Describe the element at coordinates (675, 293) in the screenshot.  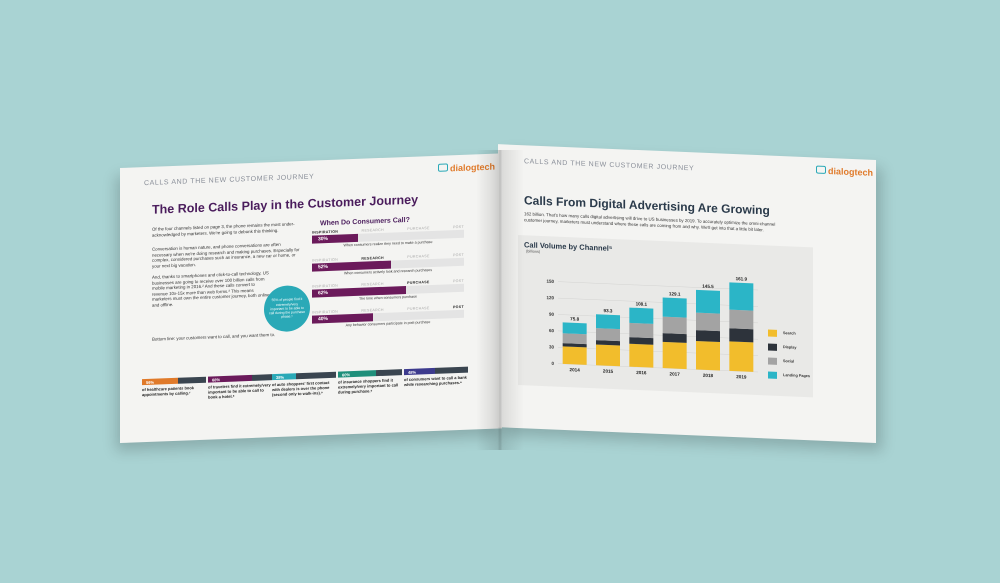
I see `bar-total-label: 129.1` at that location.